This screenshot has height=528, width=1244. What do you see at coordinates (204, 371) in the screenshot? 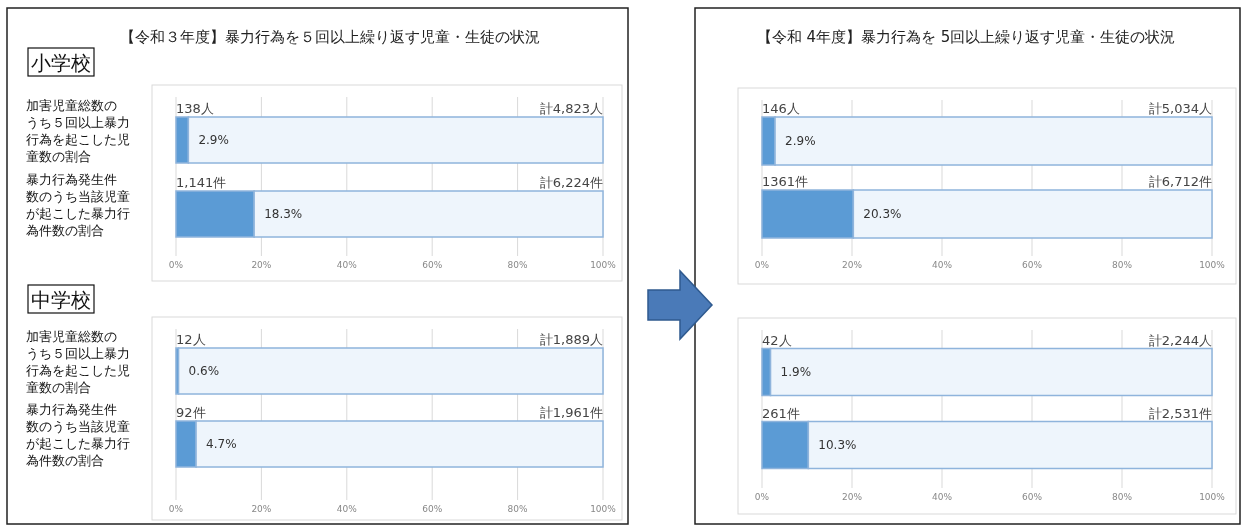
I see `data-label: 0.6%` at bounding box center [204, 371].